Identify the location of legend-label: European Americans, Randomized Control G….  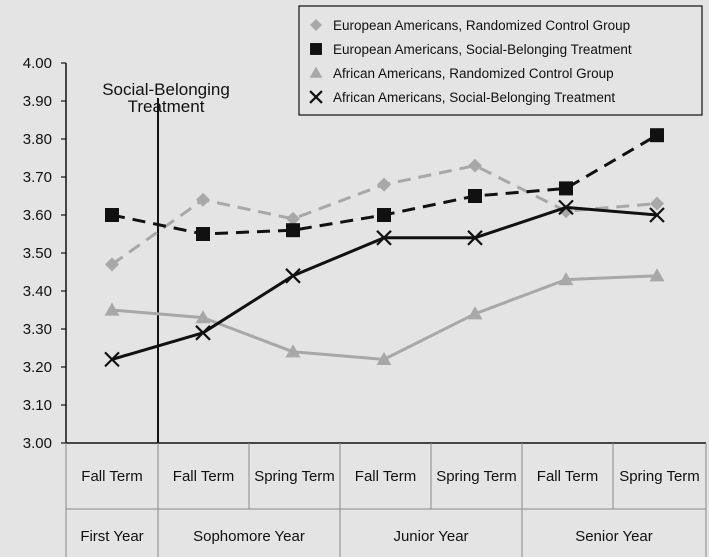
(481, 25).